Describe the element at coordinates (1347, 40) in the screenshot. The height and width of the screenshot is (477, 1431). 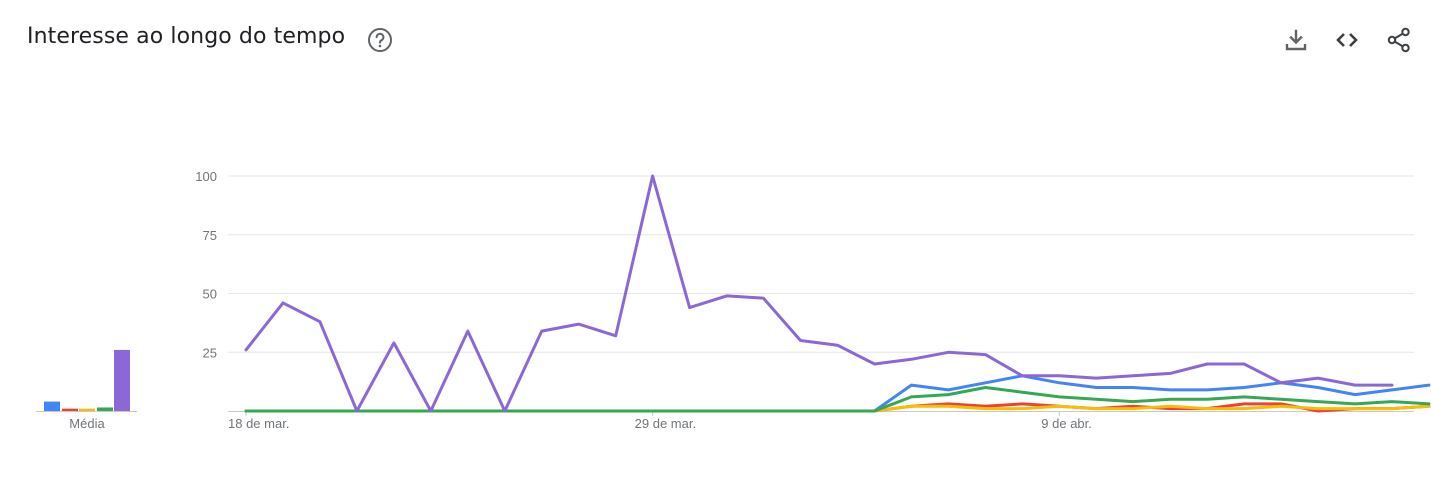
I see `embed-code-icon` at that location.